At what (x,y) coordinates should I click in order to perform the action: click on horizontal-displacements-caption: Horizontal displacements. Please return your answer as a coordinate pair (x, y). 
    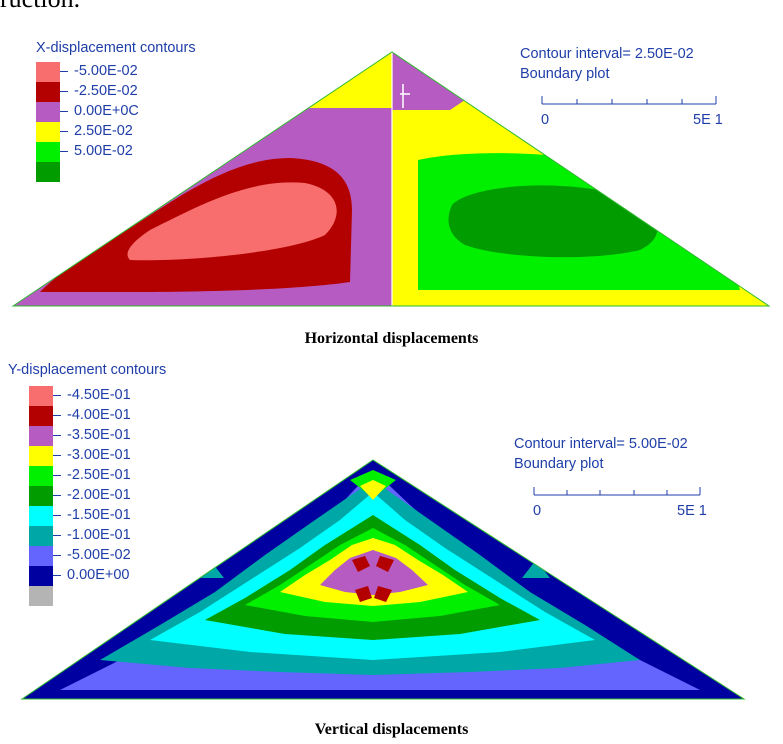
    Looking at the image, I should click on (391, 338).